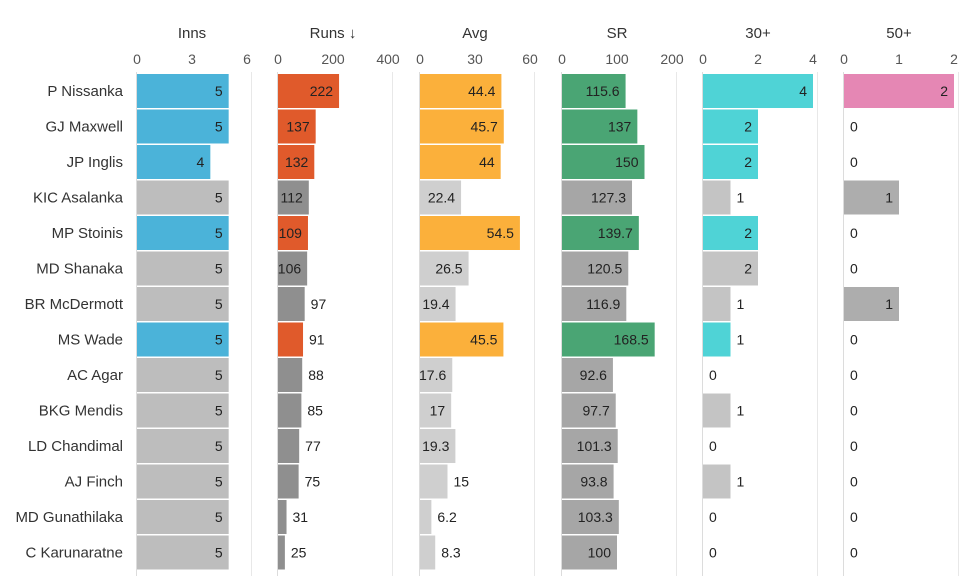 This screenshot has height=584, width=970. Describe the element at coordinates (87, 233) in the screenshot. I see `player-name: MP Stoinis` at that location.